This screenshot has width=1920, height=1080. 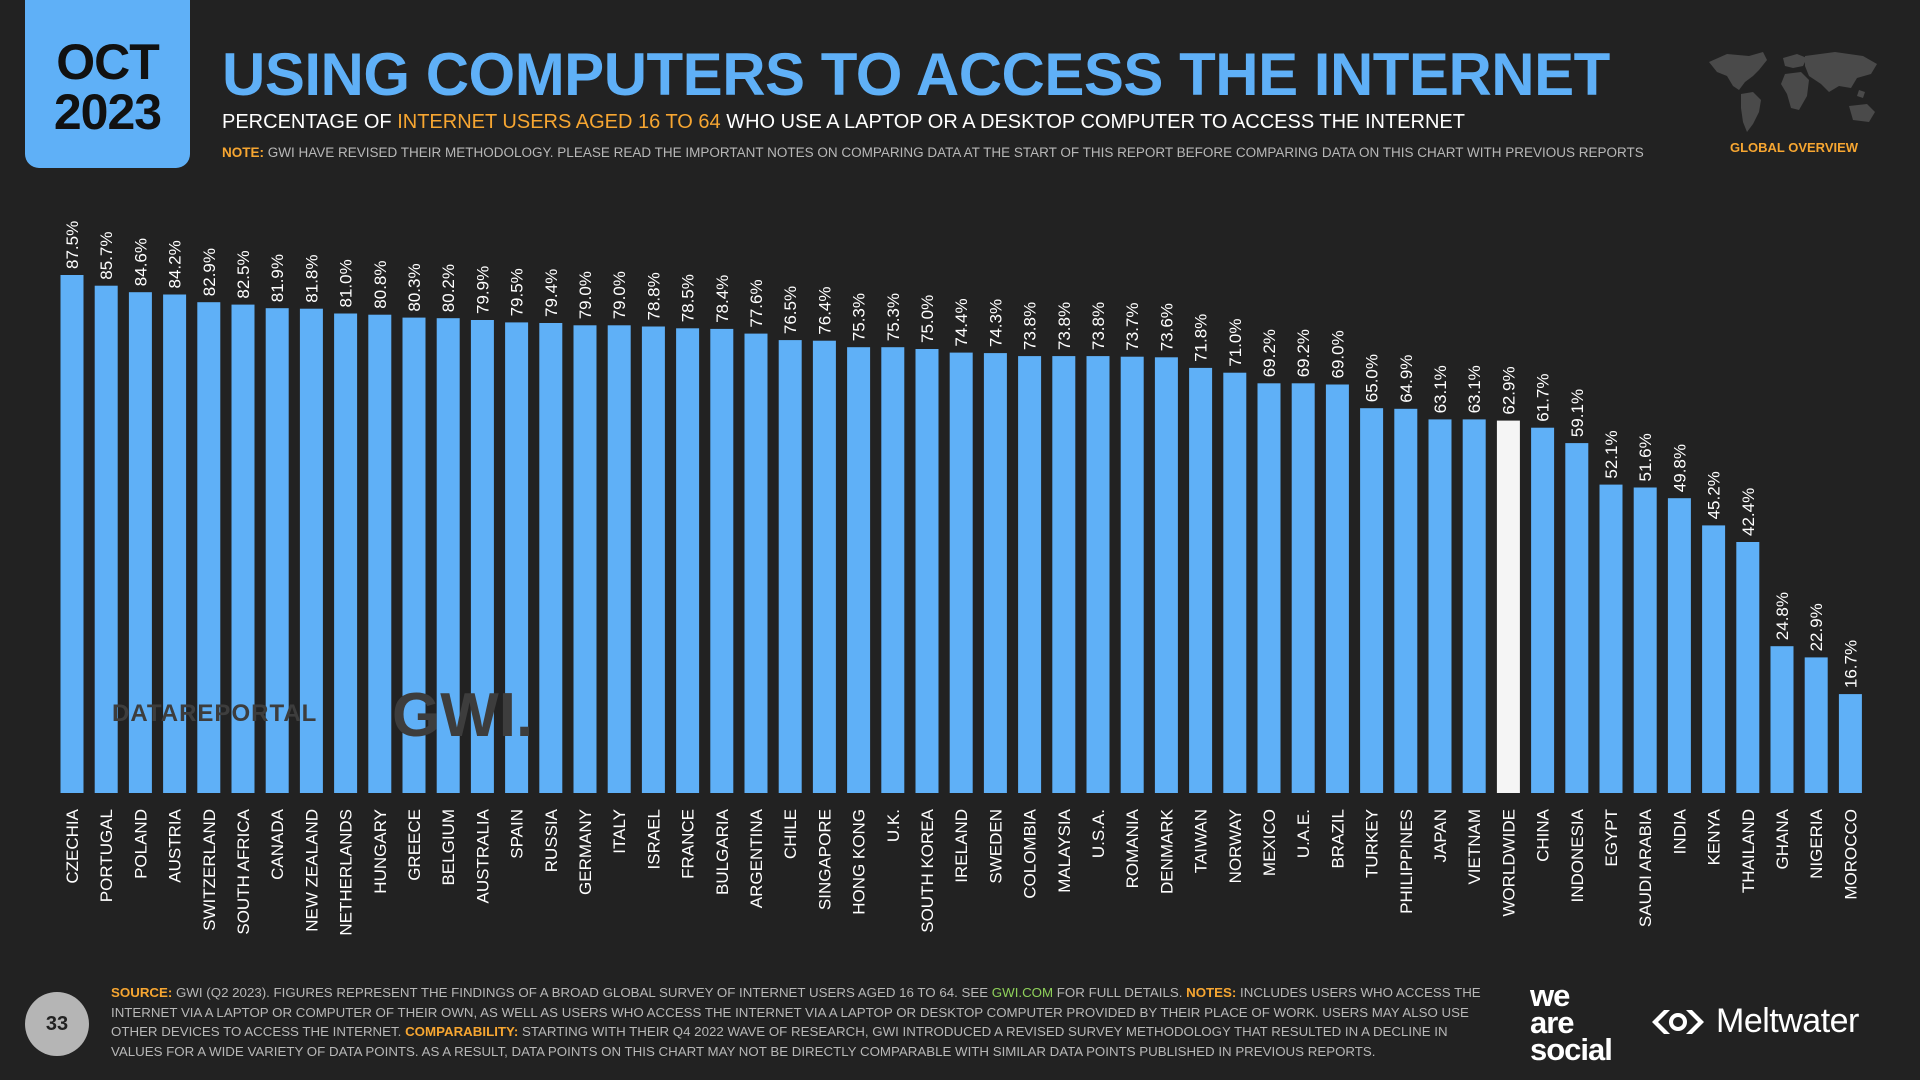 I want to click on bar-austria, so click(x=175, y=543).